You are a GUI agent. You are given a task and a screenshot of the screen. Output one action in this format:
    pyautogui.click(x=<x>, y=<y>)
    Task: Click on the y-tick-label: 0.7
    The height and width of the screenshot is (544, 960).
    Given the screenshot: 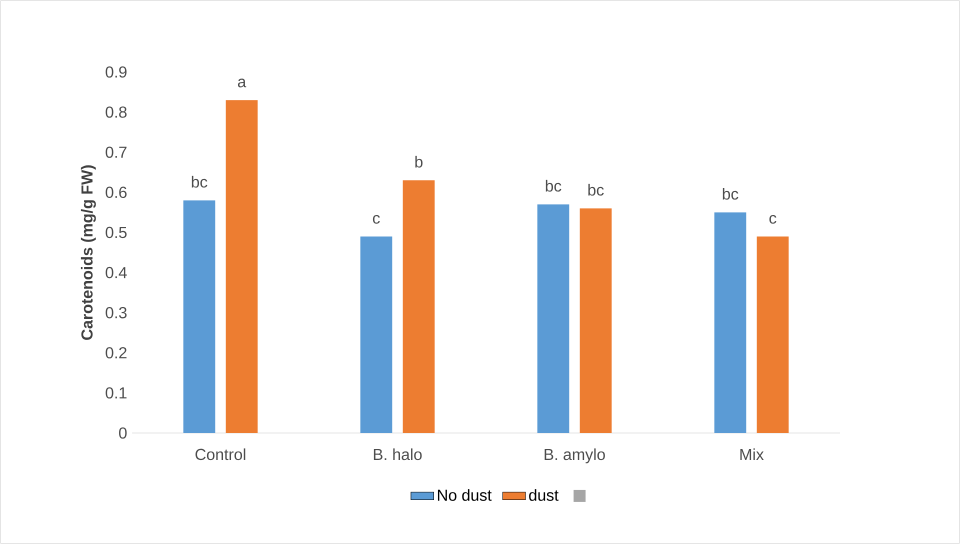 What is the action you would take?
    pyautogui.click(x=116, y=152)
    